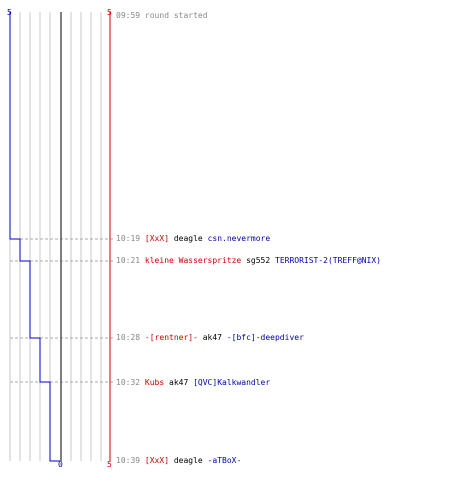 The height and width of the screenshot is (500, 450). What do you see at coordinates (258, 260) in the screenshot?
I see `event-weapon: sg552` at bounding box center [258, 260].